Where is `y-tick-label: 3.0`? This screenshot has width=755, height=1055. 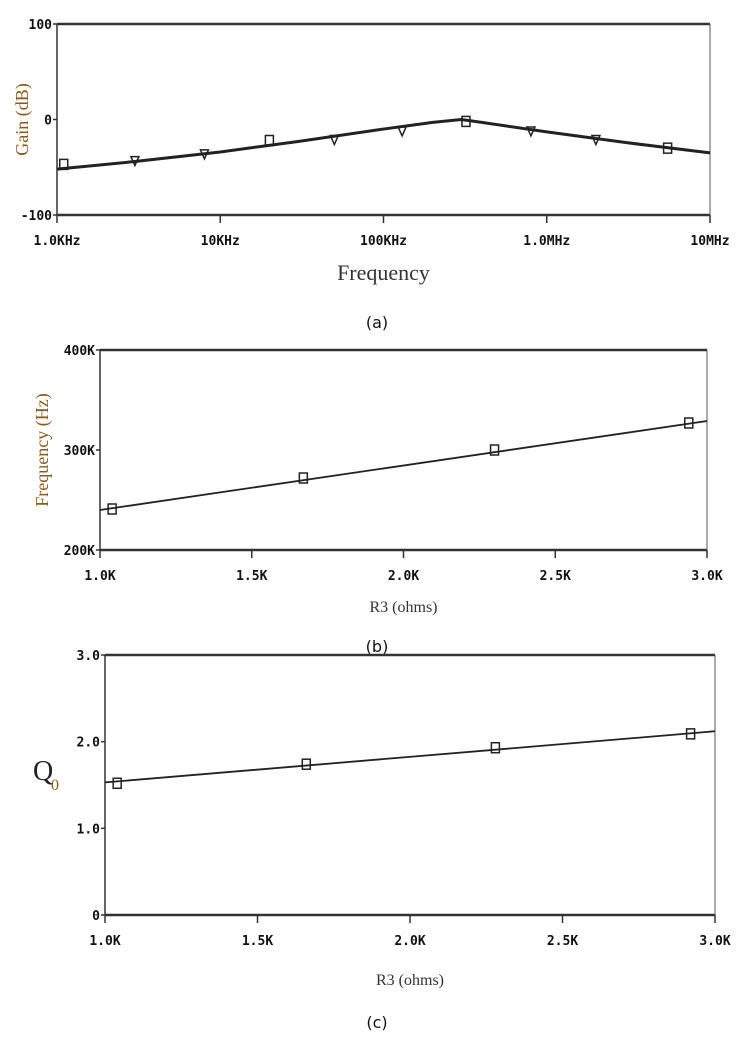
y-tick-label: 3.0 is located at coordinates (89, 656).